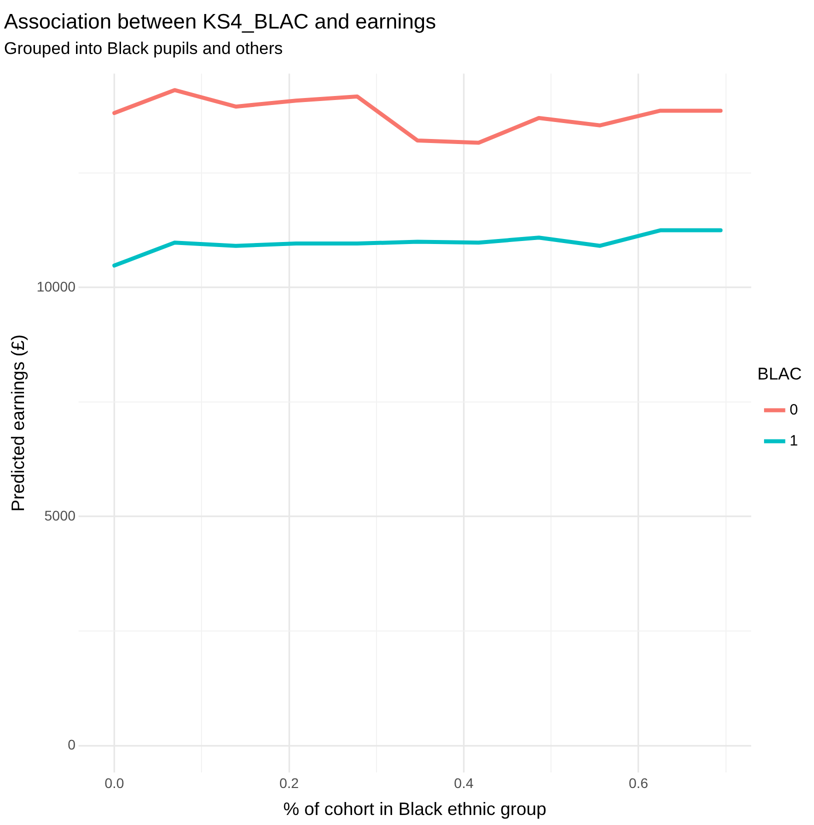  What do you see at coordinates (464, 782) in the screenshot?
I see `x-tick-label: 0.4` at bounding box center [464, 782].